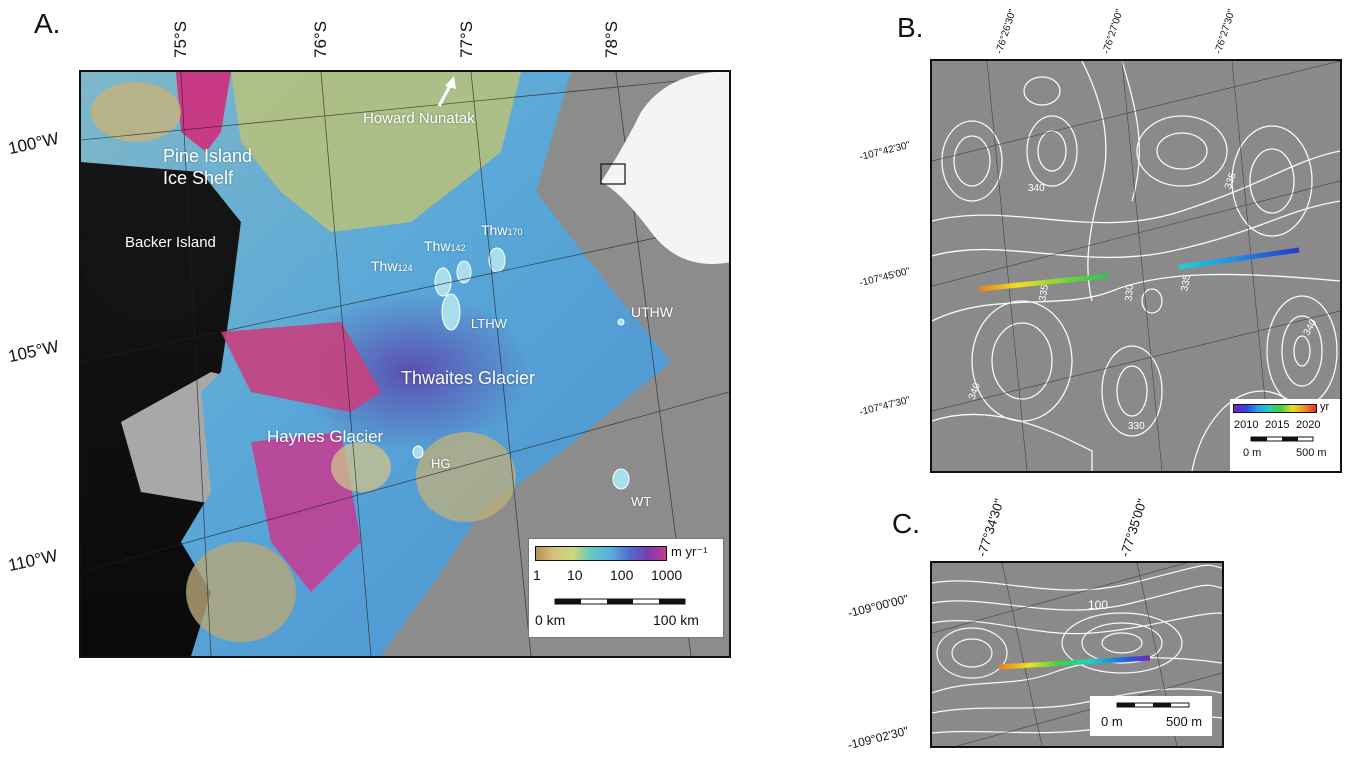 The width and height of the screenshot is (1351, 764). I want to click on colorbar-tick-1: 1, so click(537, 575).